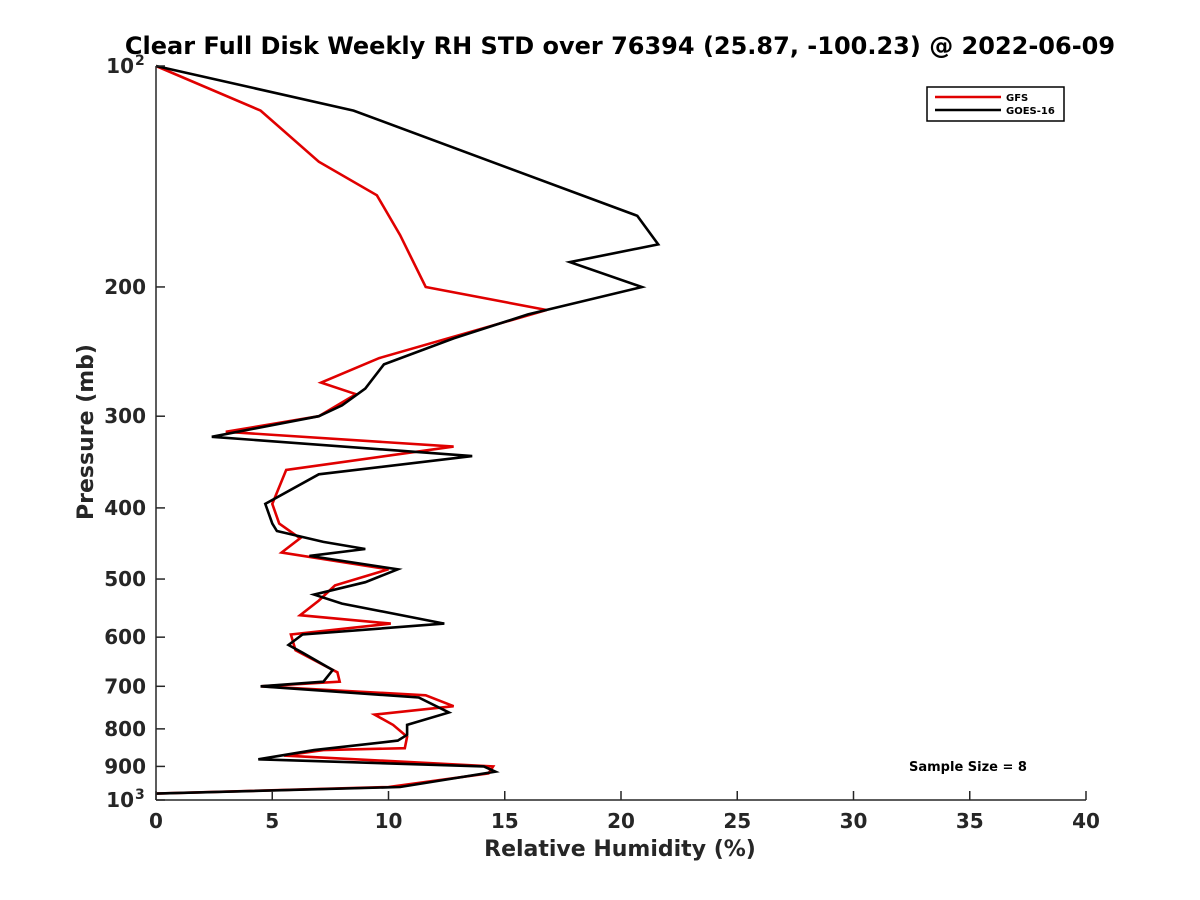 The height and width of the screenshot is (900, 1200). I want to click on x-tick-label: 10, so click(389, 821).